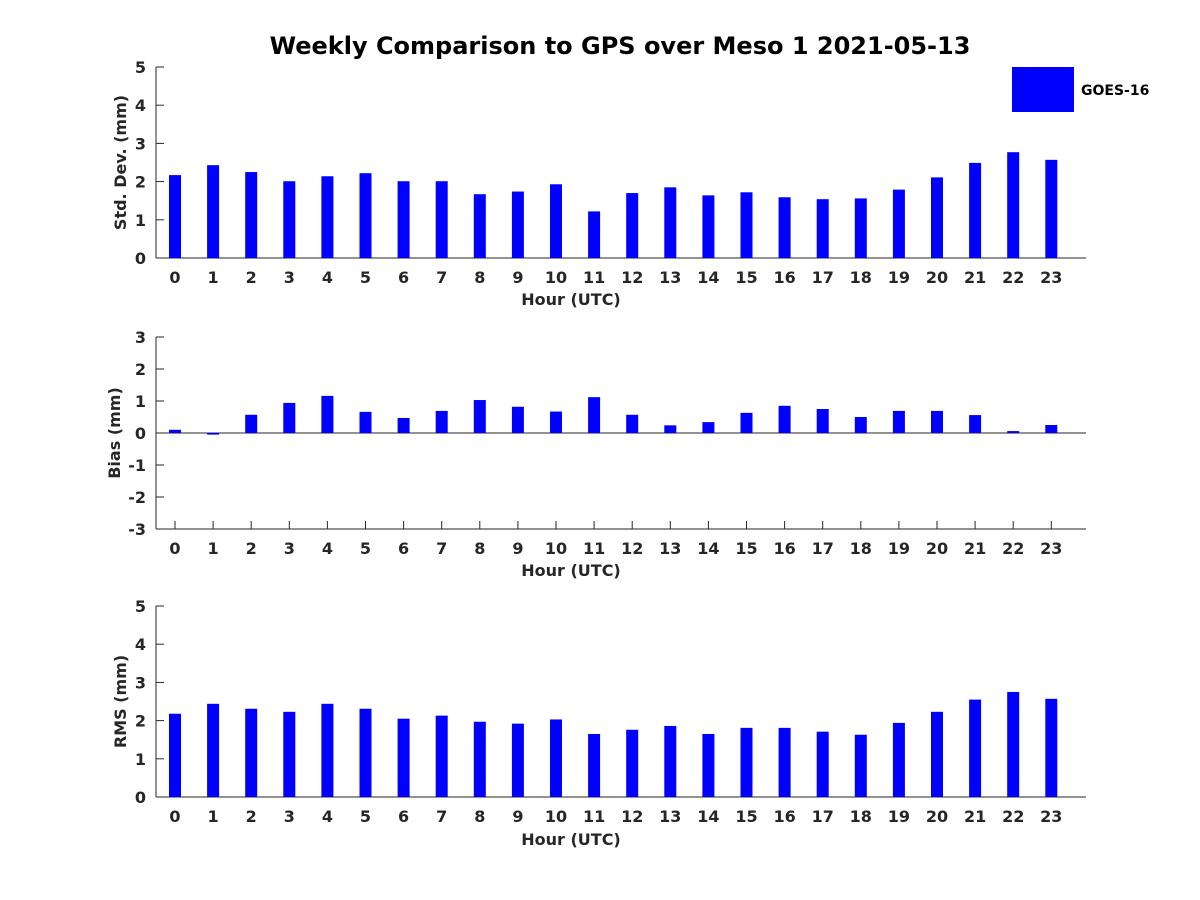 The height and width of the screenshot is (900, 1200). Describe the element at coordinates (746, 816) in the screenshot. I see `rms-xtick-label-15: 15` at that location.